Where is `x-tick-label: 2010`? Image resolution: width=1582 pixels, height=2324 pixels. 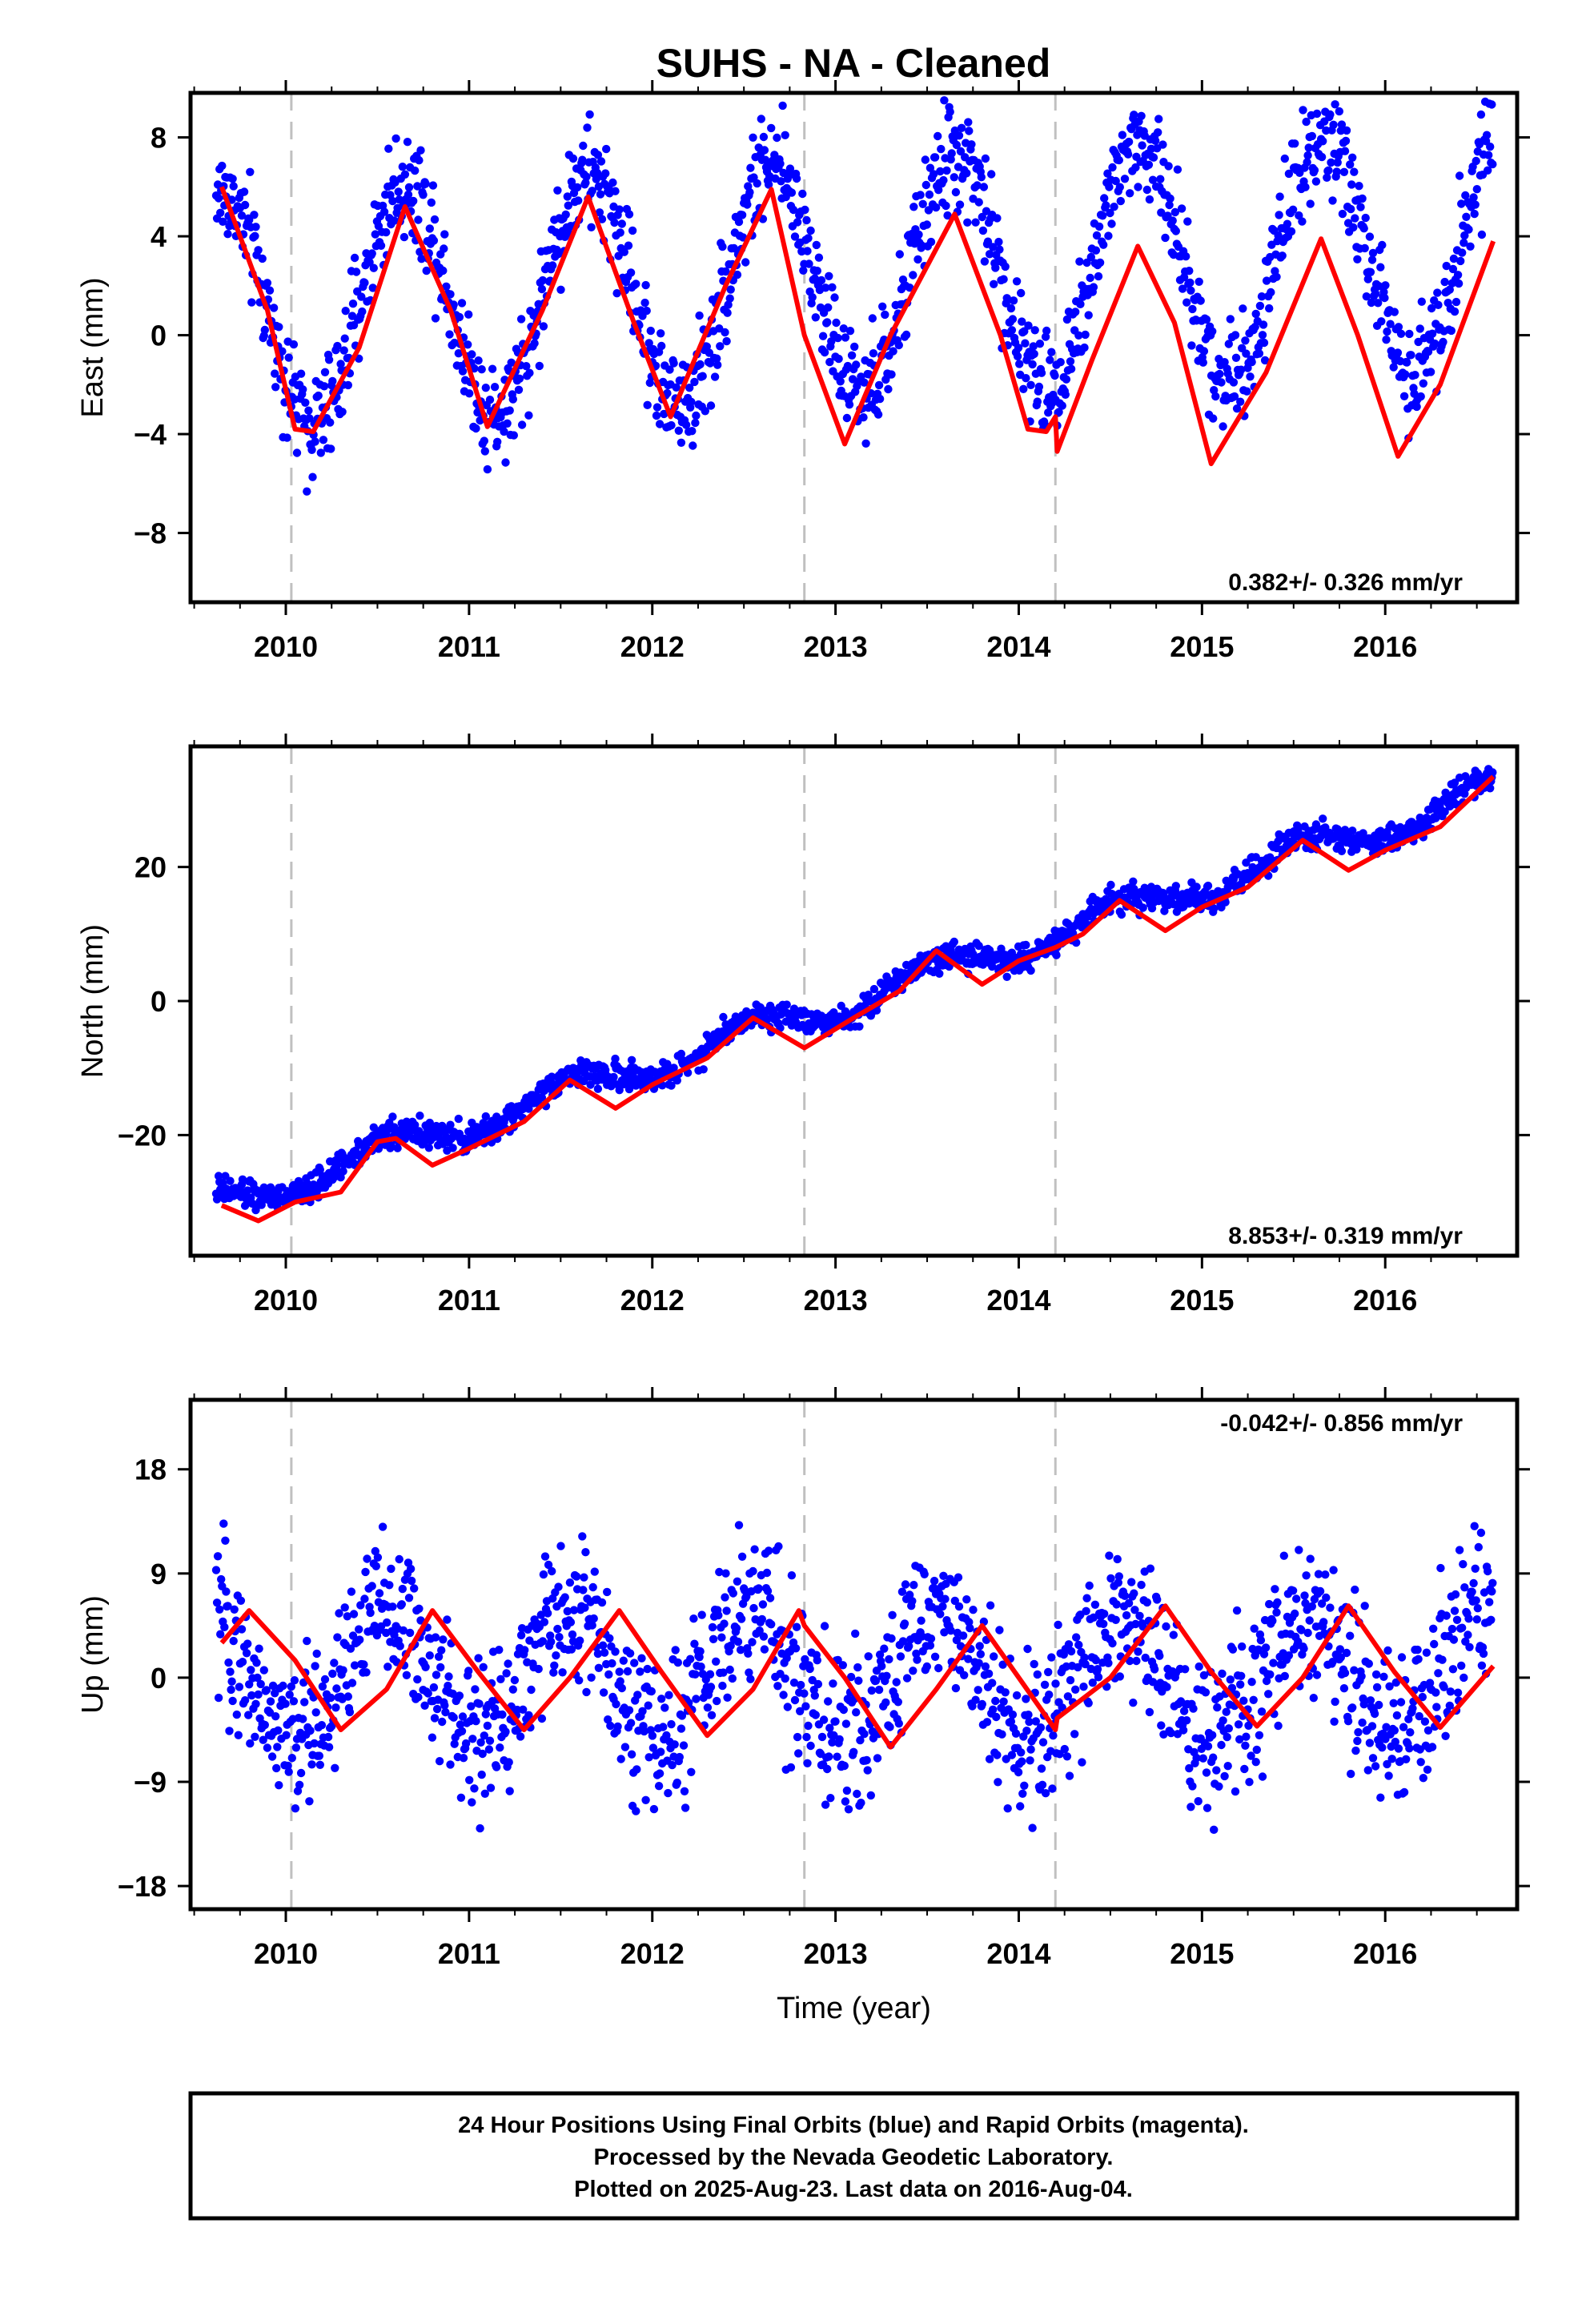 x-tick-label: 2010 is located at coordinates (286, 1300).